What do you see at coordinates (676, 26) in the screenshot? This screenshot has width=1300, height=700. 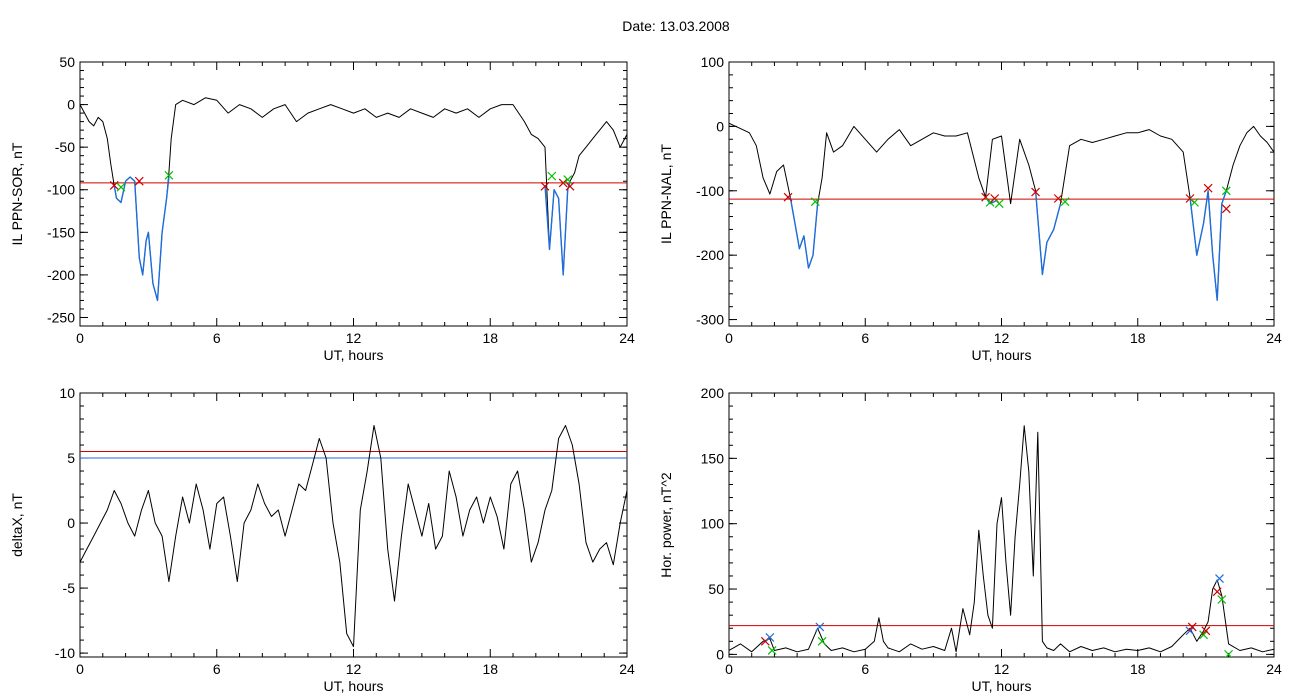 I see `figure-title: Date: 13.03.2008` at bounding box center [676, 26].